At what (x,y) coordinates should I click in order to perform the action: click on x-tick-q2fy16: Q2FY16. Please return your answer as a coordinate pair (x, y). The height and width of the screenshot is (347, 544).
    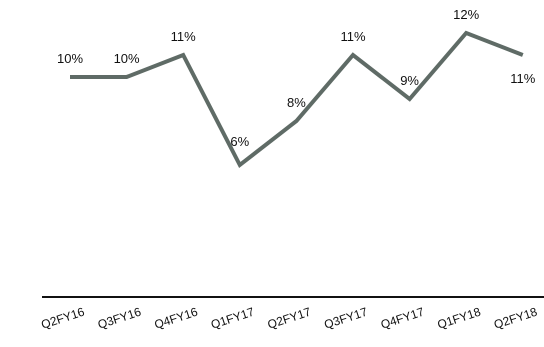
    Looking at the image, I should click on (62, 318).